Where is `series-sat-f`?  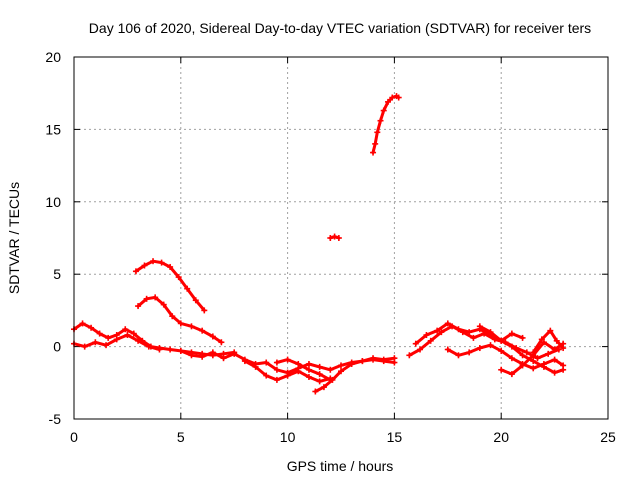
series-sat-f is located at coordinates (287, 371).